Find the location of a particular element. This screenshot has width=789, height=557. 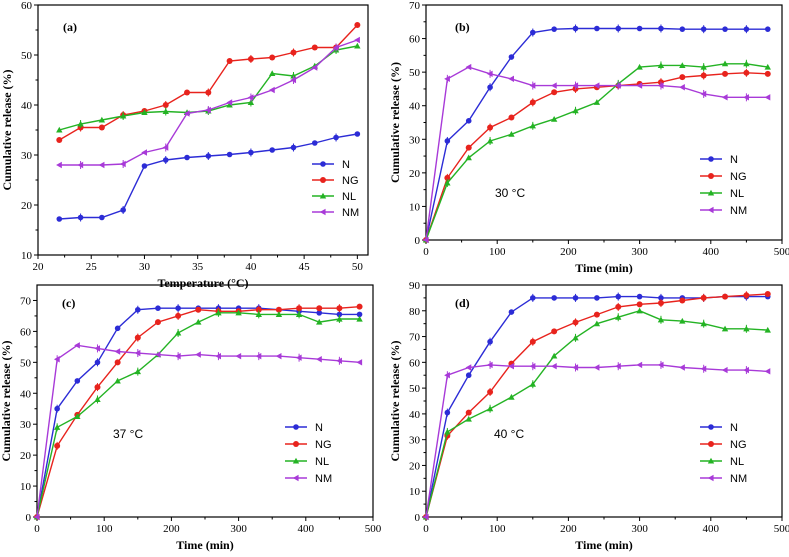

panel-d-legend-nm-marker is located at coordinates (710, 478).